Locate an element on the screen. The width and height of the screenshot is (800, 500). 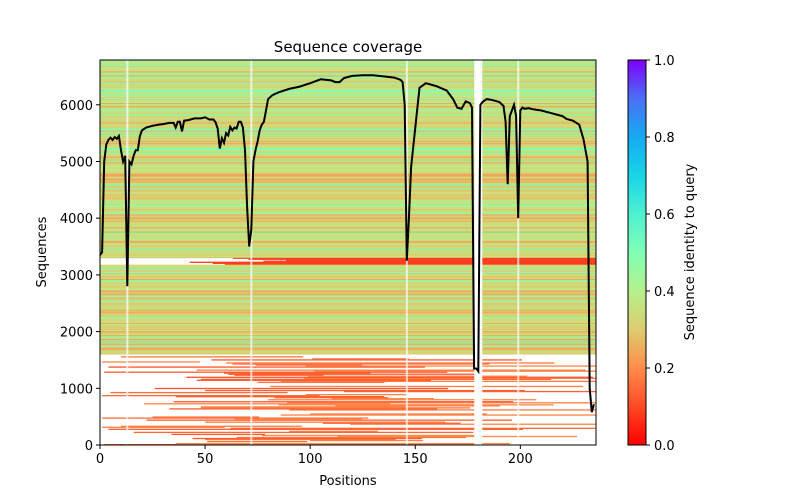
colorbar-label: Sequence identity to query is located at coordinates (690, 251).